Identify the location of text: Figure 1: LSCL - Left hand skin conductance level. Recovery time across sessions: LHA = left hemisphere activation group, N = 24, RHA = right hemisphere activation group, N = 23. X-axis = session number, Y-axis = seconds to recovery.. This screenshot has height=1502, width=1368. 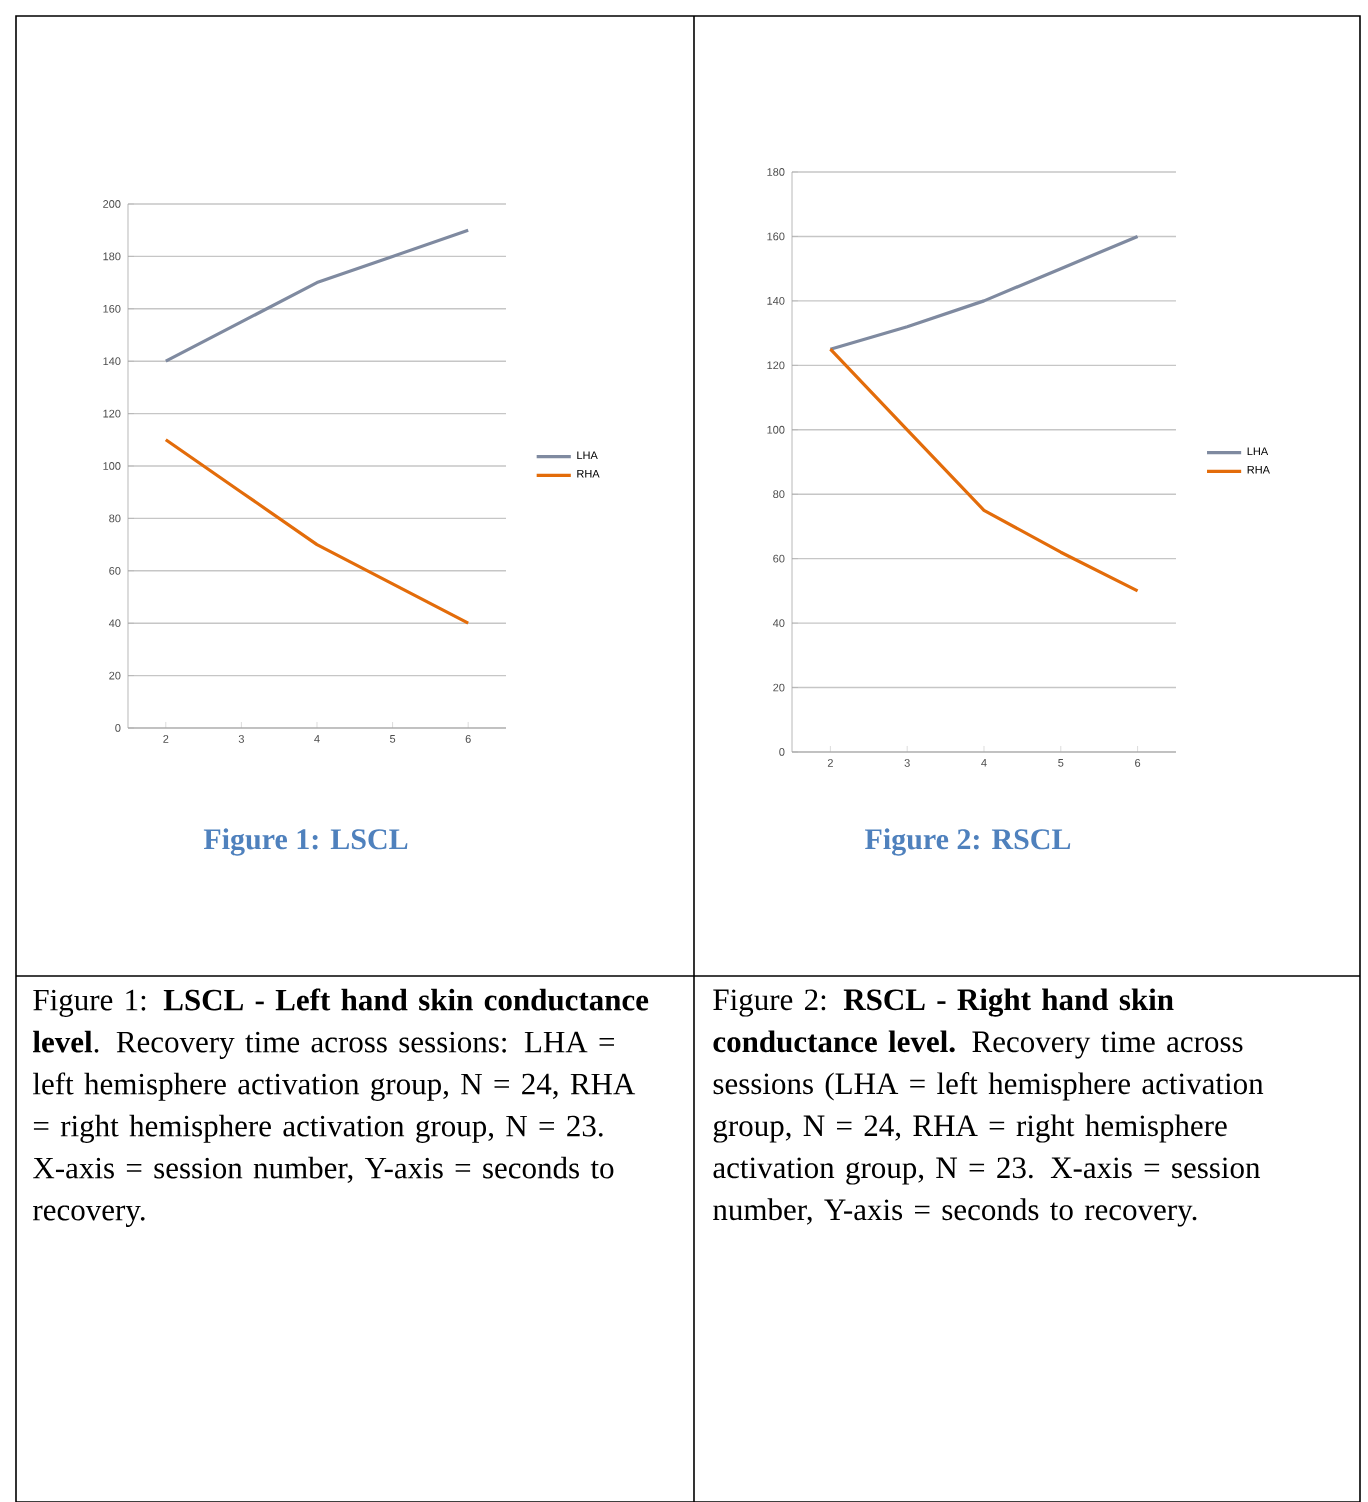
(341, 1107).